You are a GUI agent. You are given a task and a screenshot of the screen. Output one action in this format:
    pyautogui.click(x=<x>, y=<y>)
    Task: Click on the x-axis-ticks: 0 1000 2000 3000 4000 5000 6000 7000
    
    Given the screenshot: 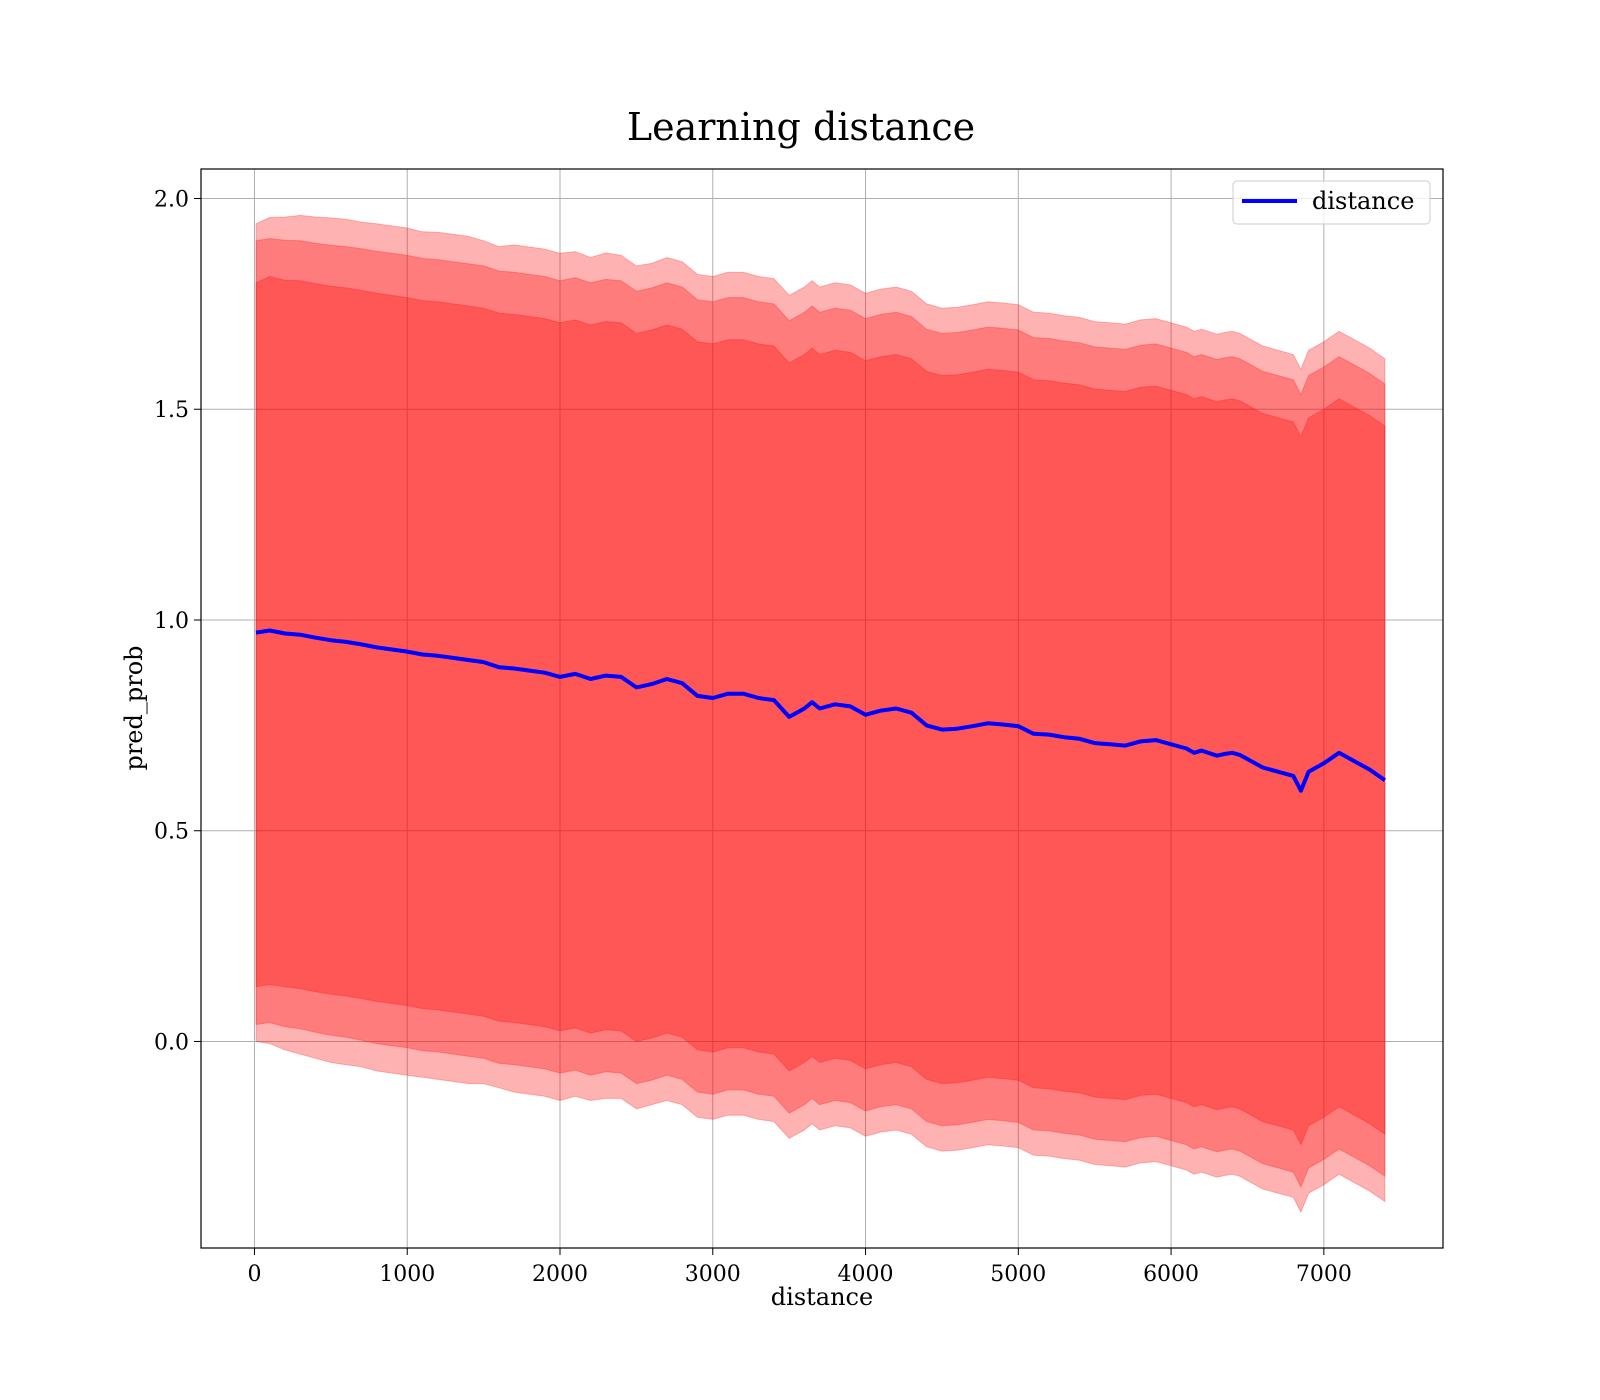 What is the action you would take?
    pyautogui.click(x=799, y=1267)
    